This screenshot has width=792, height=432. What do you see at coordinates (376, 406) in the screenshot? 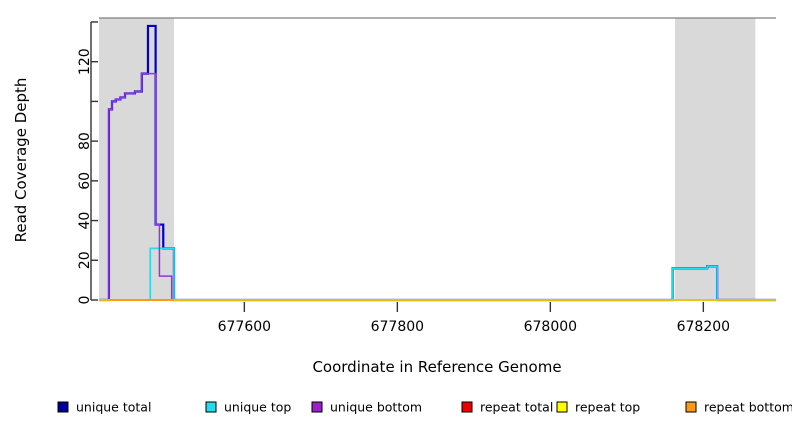
I see `legend-label-unique-bottom: unique bottom` at bounding box center [376, 406].